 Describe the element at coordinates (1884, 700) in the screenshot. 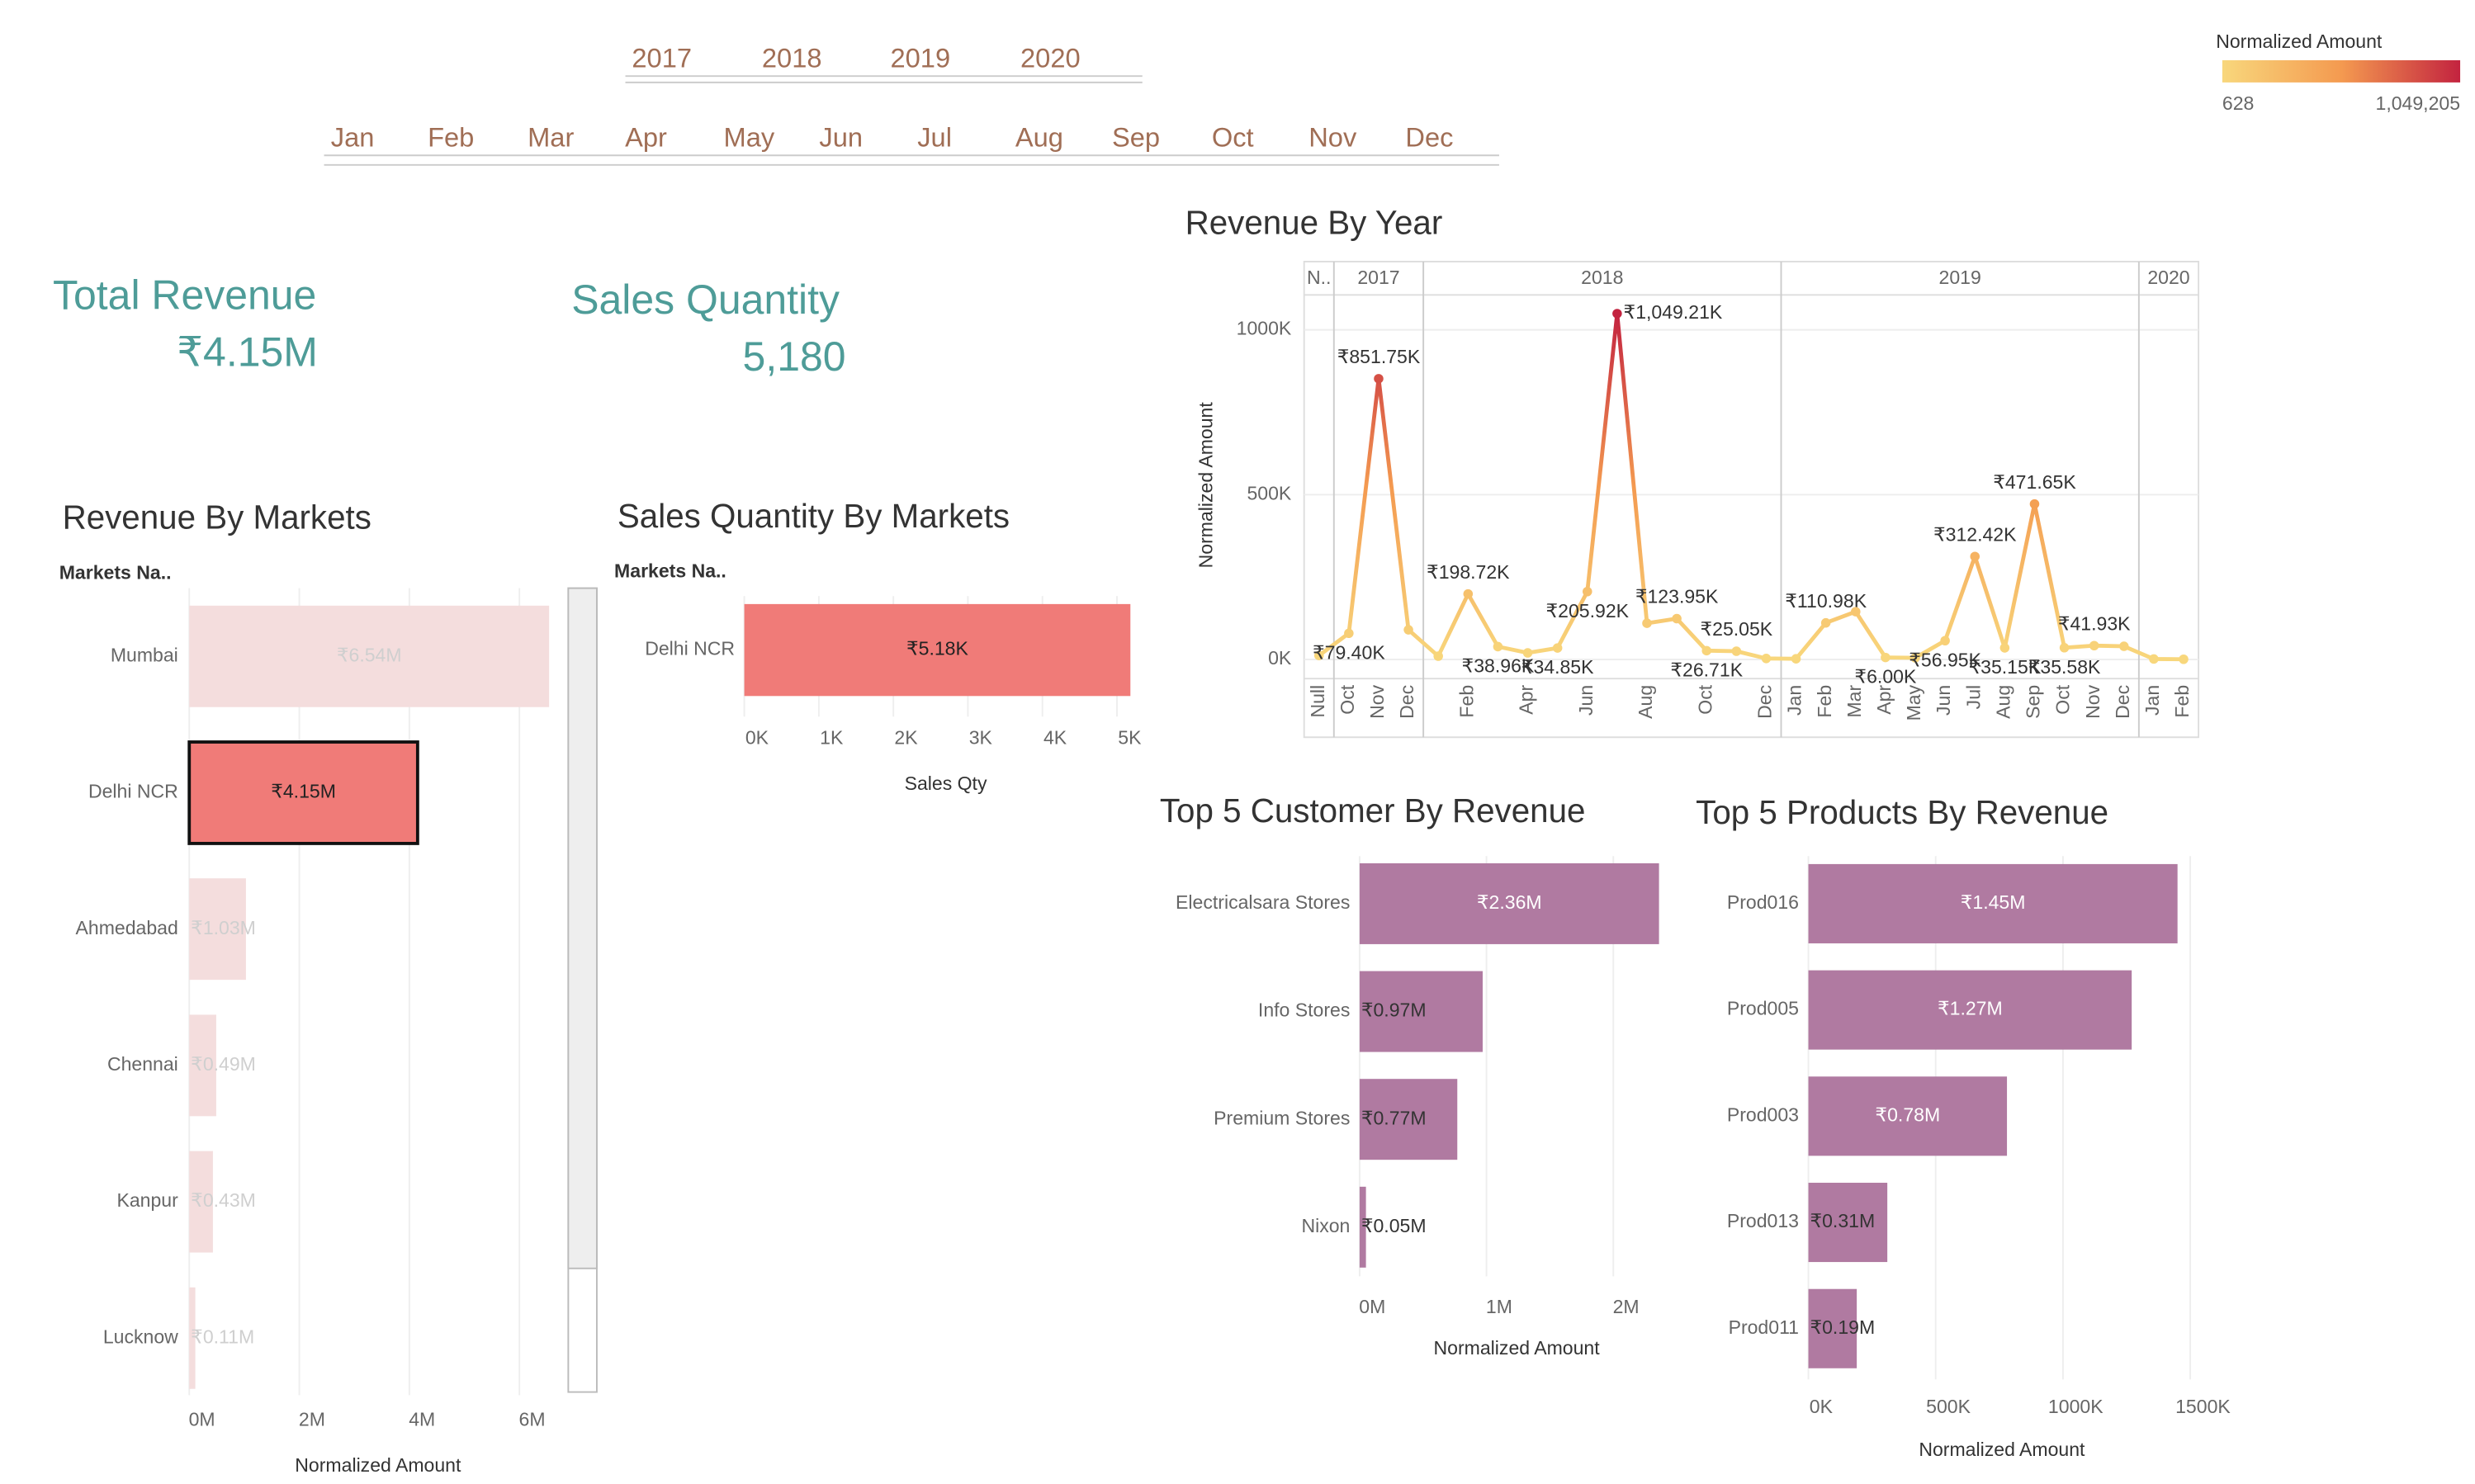

I see `x-tick-label: Apr` at that location.